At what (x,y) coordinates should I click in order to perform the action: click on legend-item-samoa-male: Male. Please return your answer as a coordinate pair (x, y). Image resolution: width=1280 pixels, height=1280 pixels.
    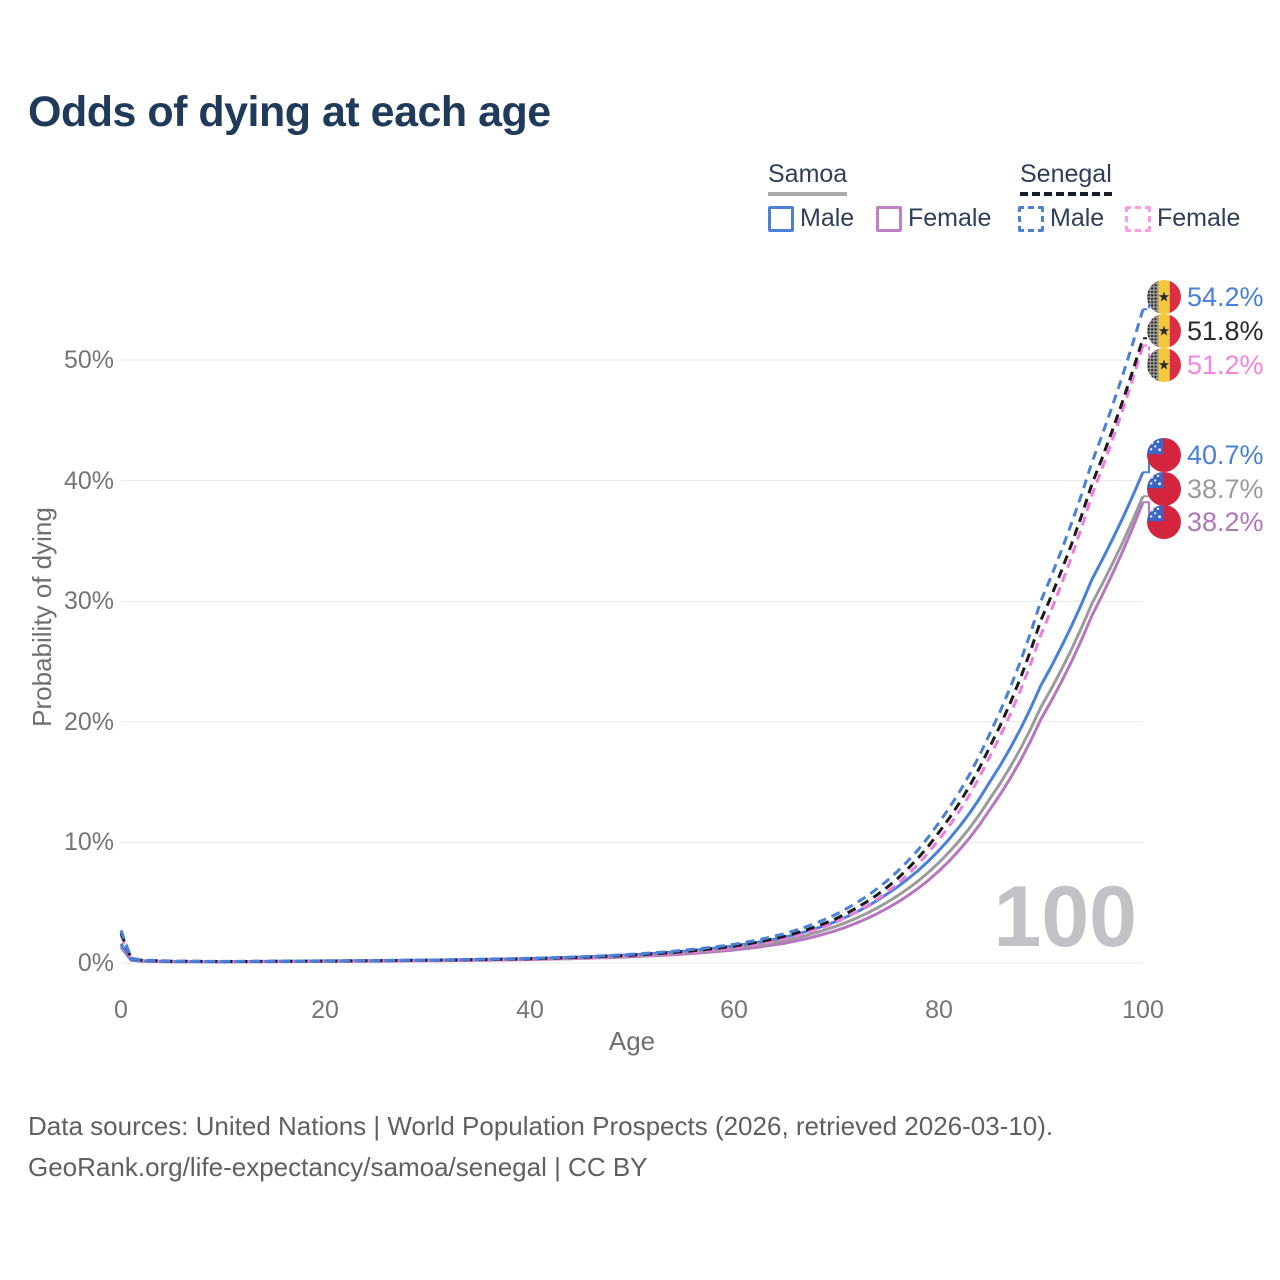
    Looking at the image, I should click on (811, 218).